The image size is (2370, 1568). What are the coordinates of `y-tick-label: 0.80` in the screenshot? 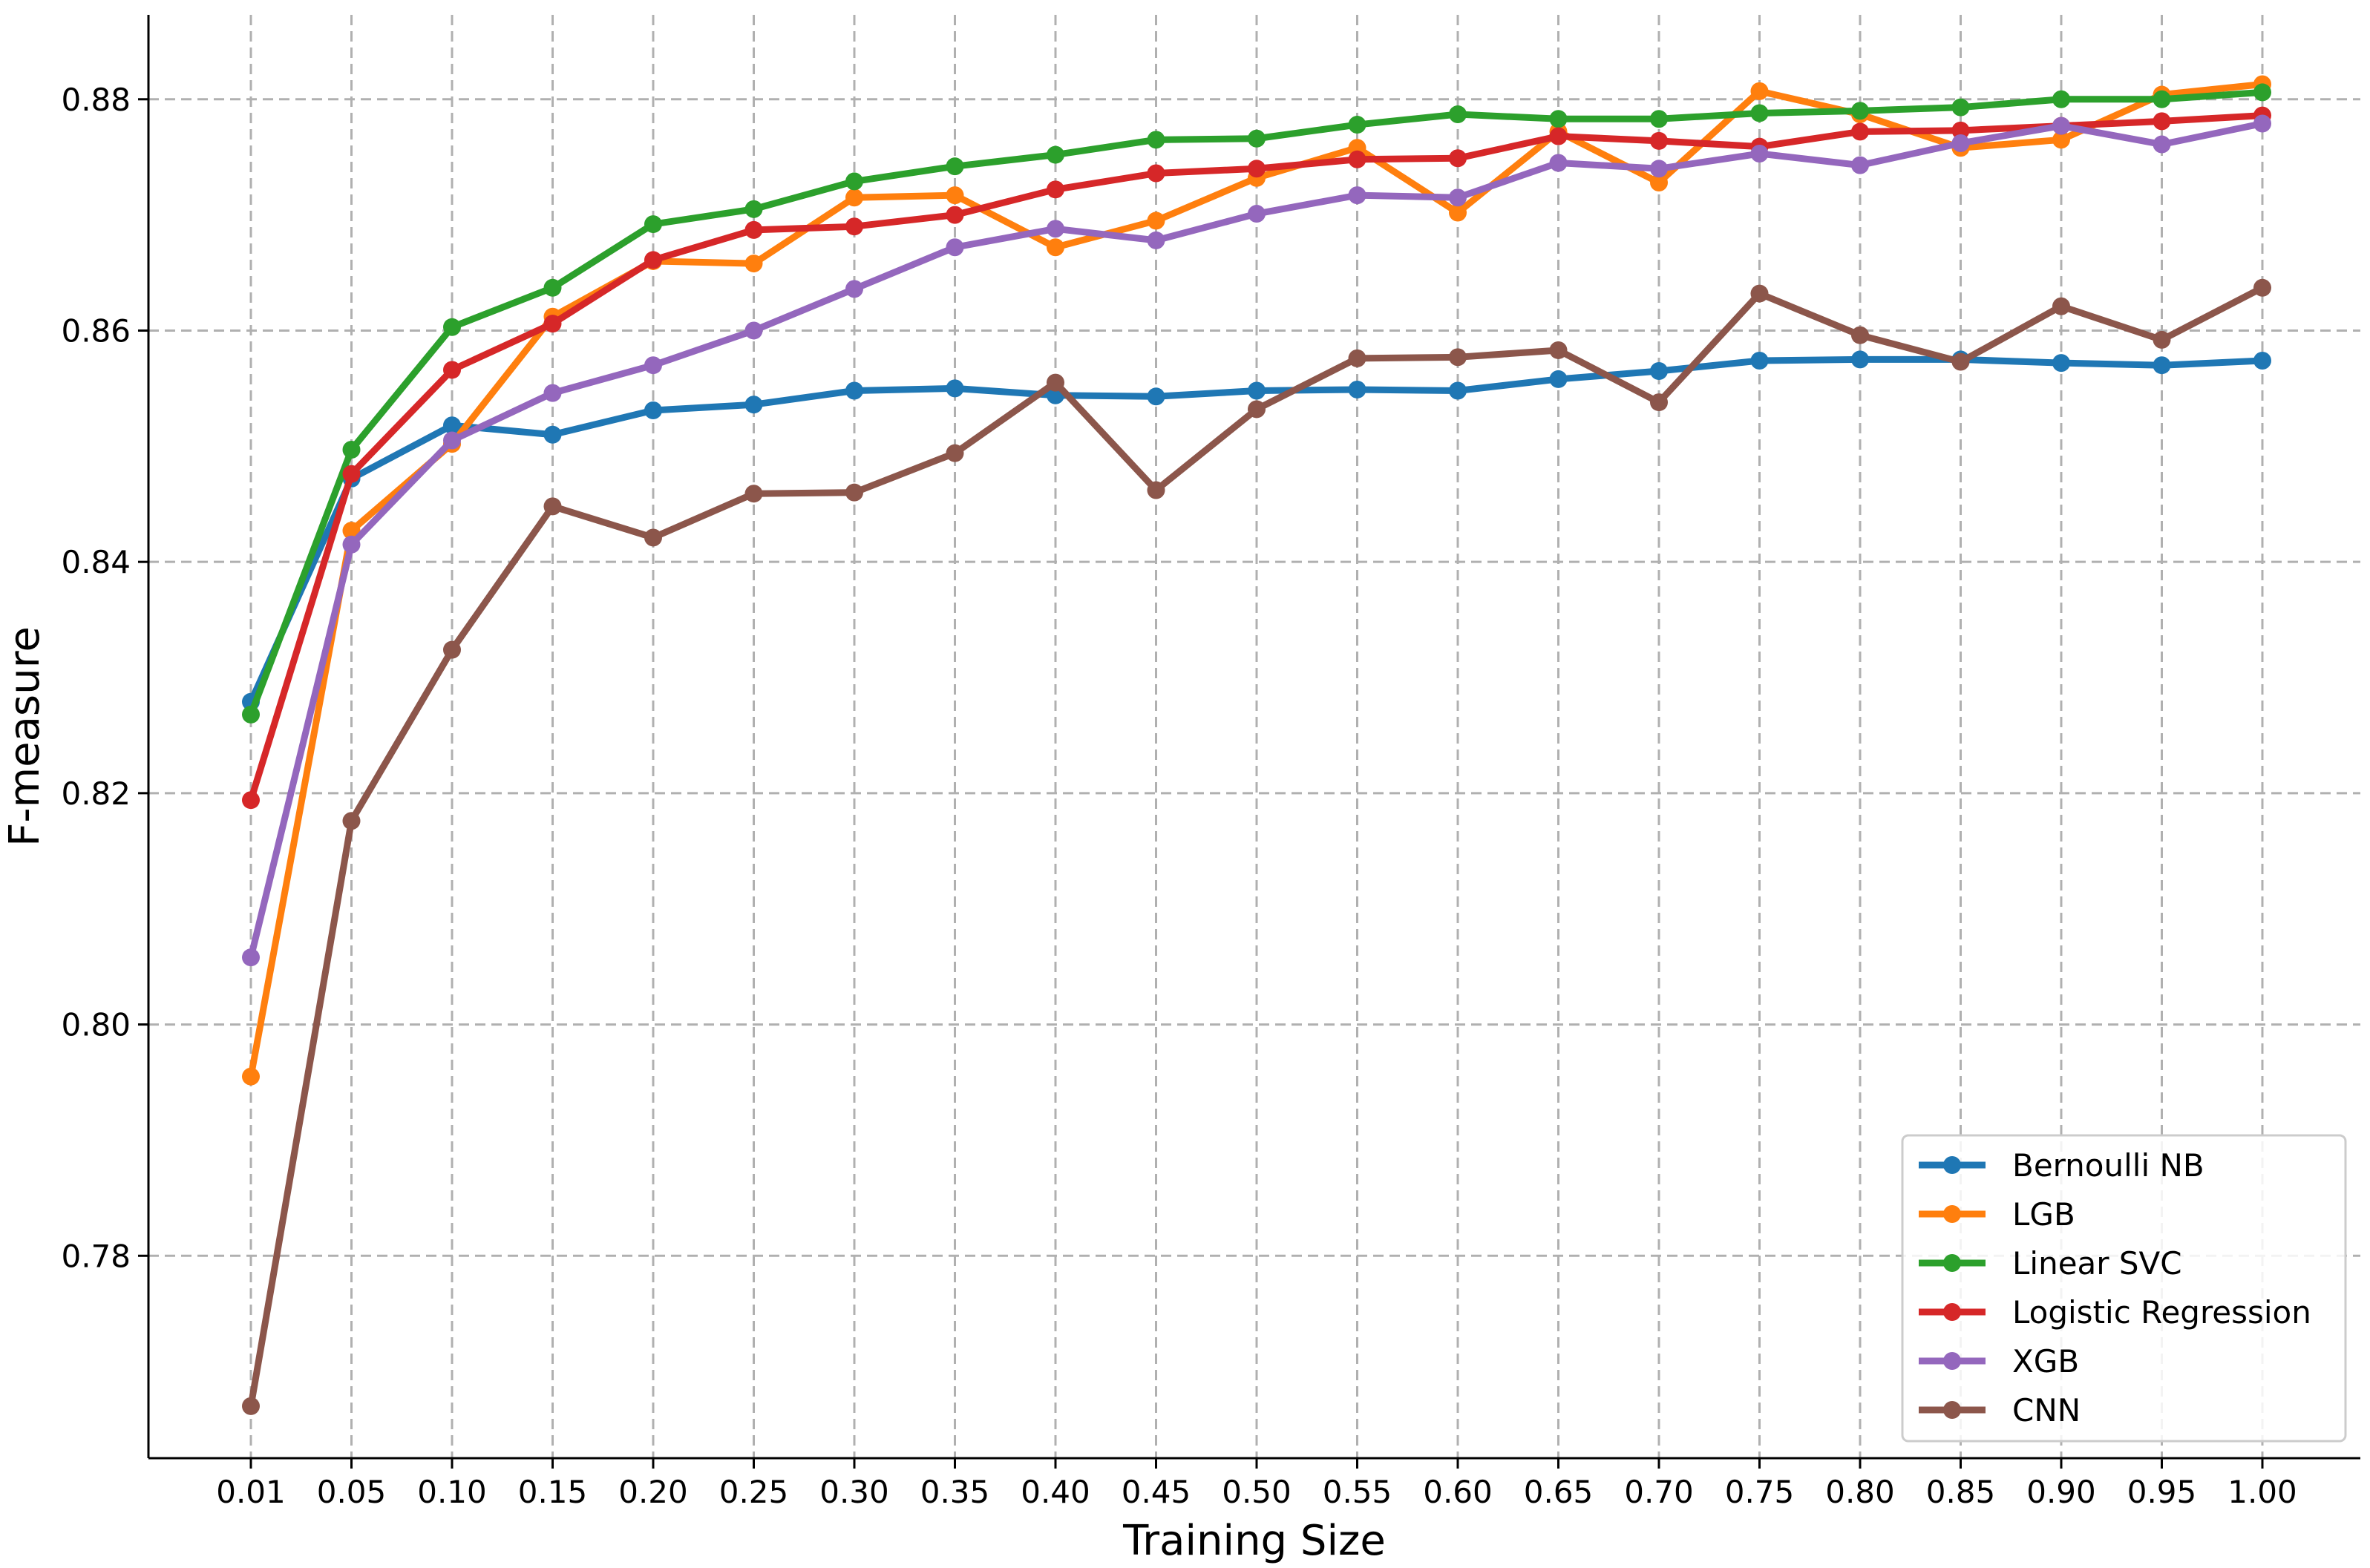 It's located at (96, 1025).